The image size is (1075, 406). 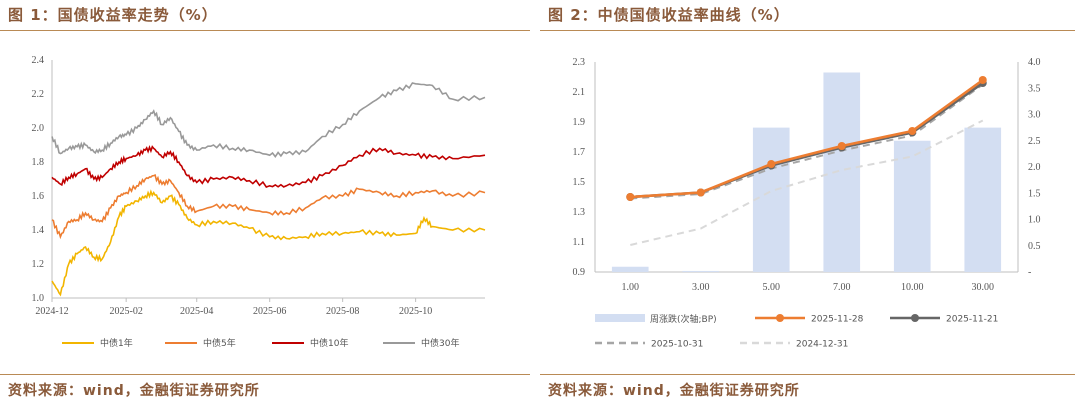 I want to click on y-tick-label: 2.3, so click(x=579, y=62).